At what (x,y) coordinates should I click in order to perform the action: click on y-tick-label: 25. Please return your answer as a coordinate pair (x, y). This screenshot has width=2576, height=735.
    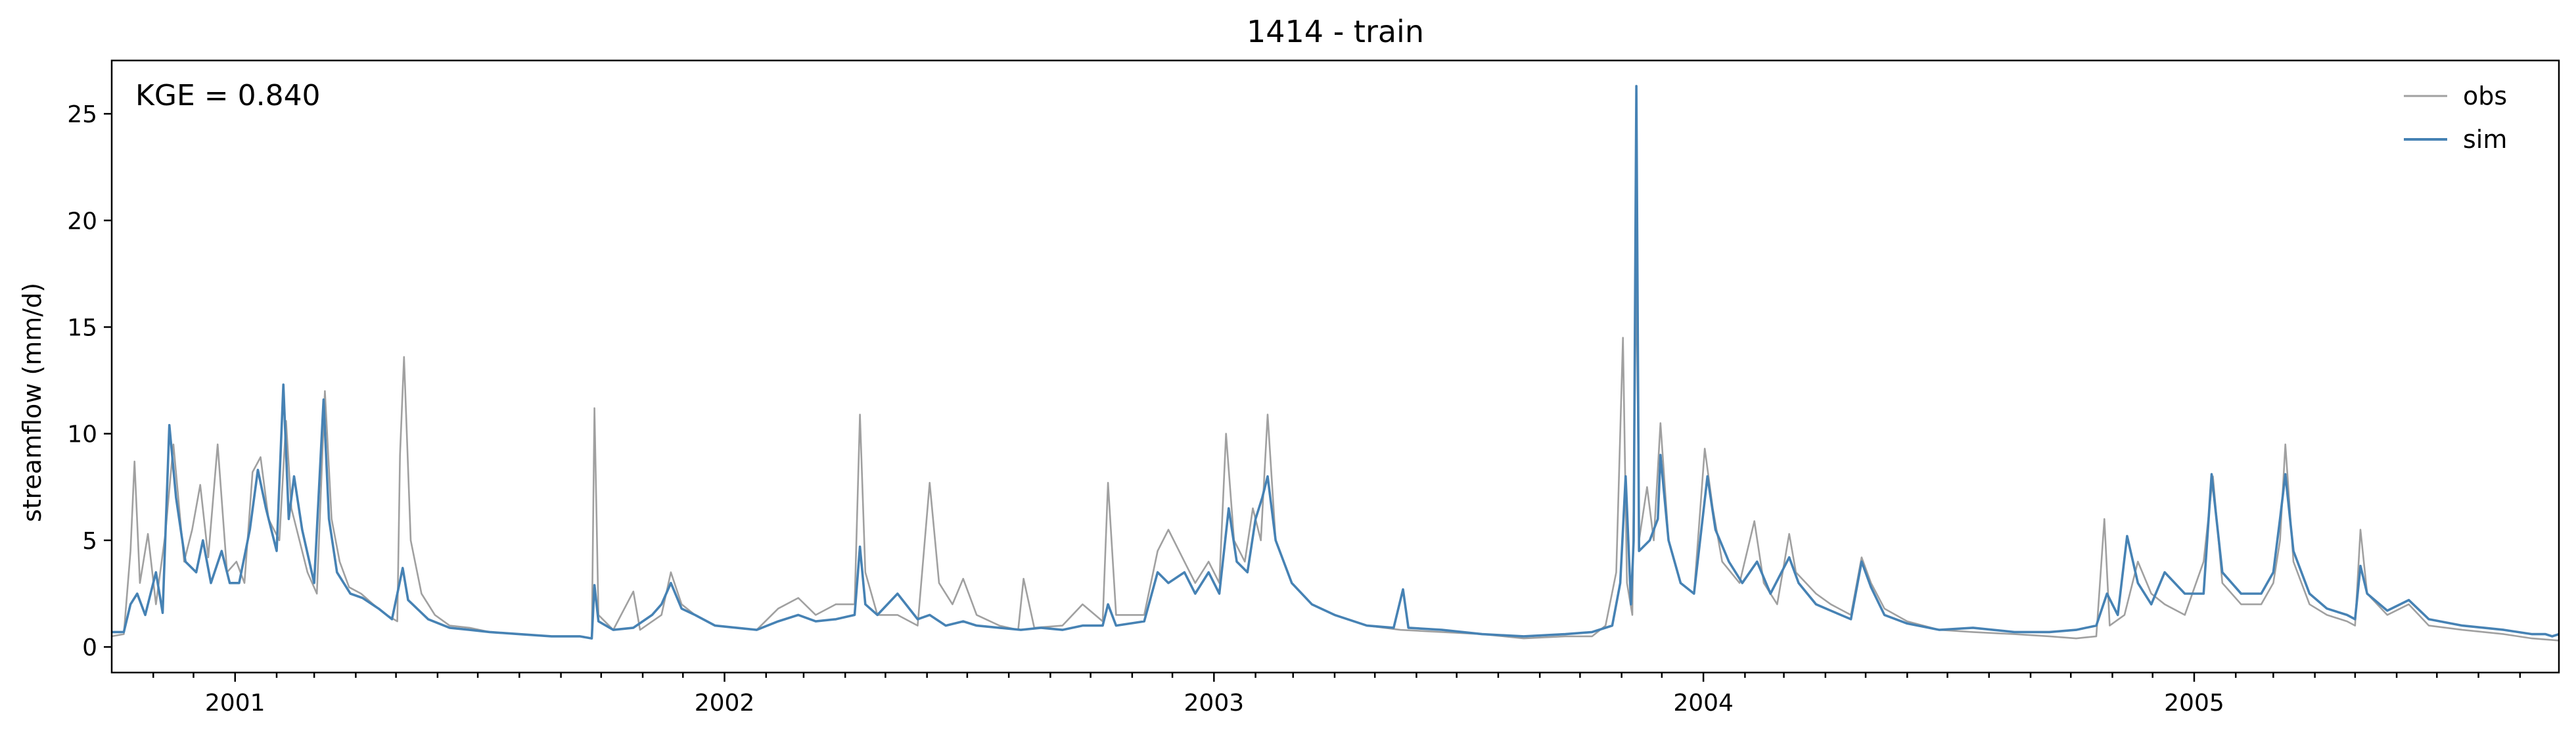
    Looking at the image, I should click on (82, 115).